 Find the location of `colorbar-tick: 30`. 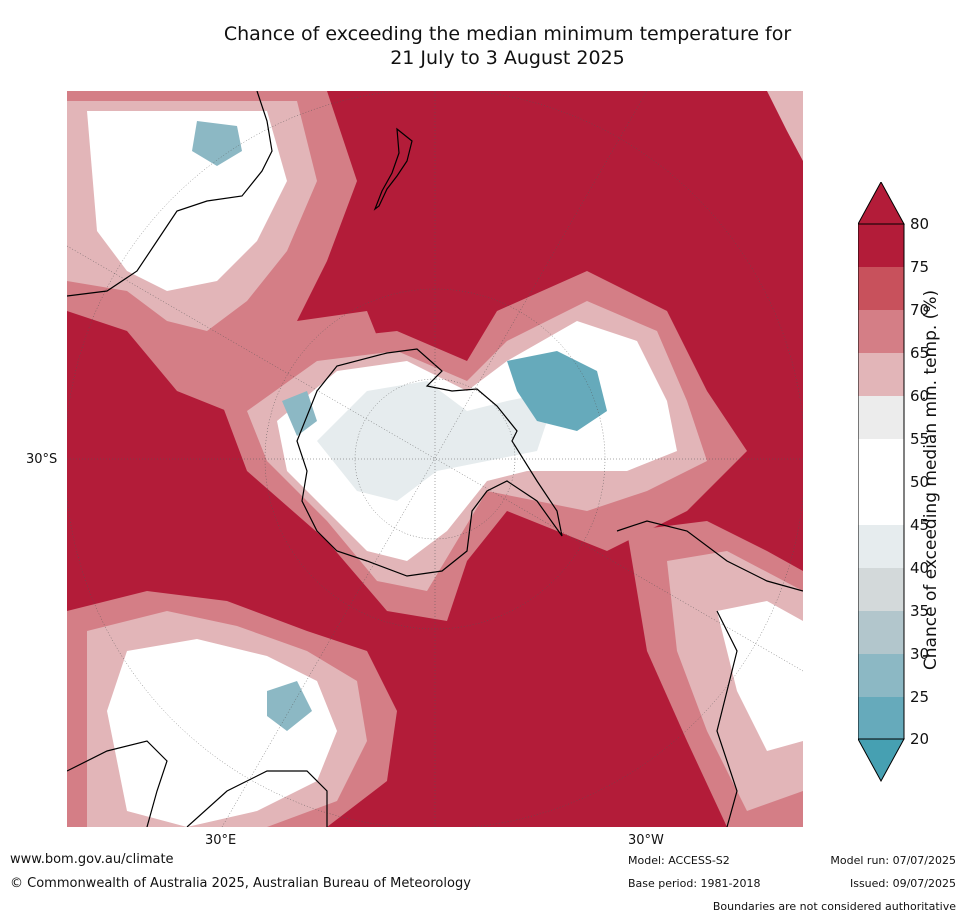

colorbar-tick: 30 is located at coordinates (919, 654).